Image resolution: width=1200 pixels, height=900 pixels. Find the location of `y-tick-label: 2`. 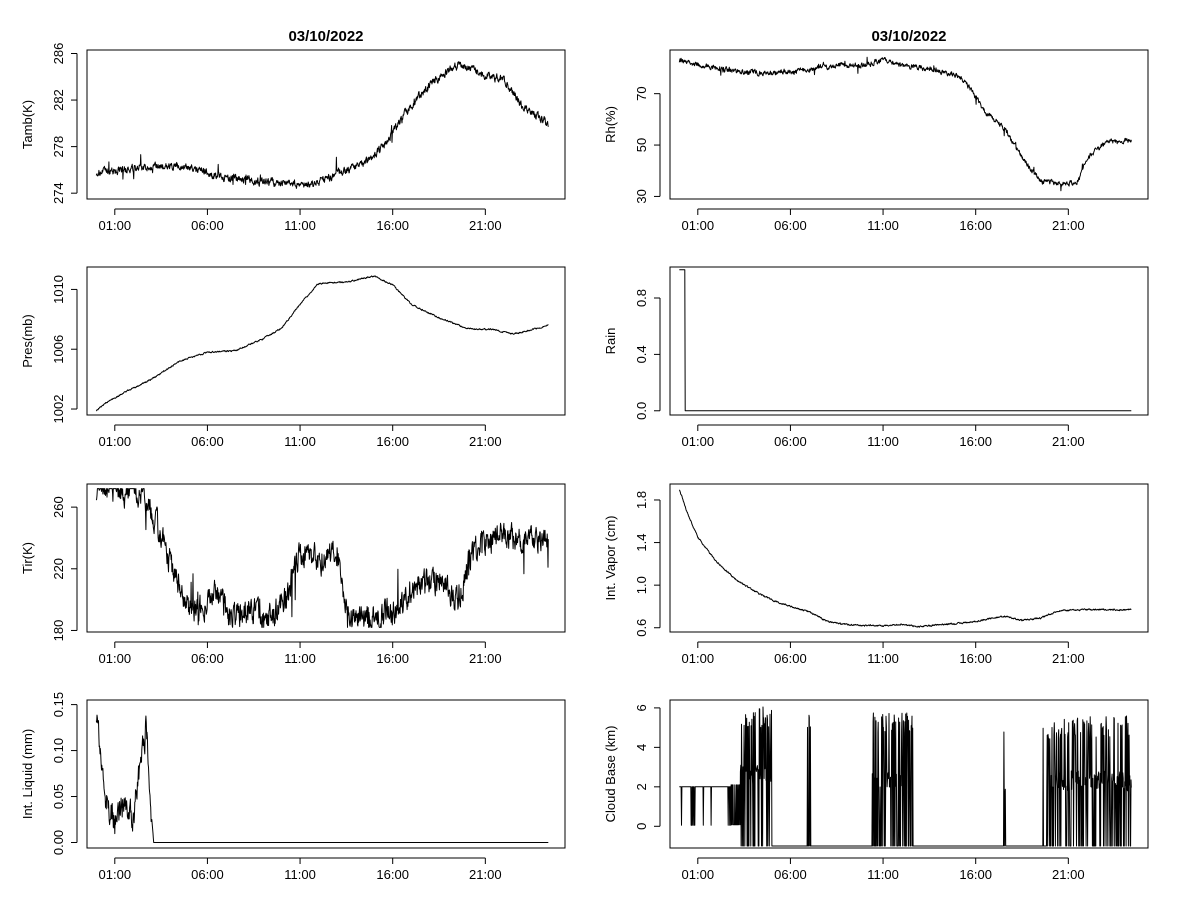

y-tick-label: 2 is located at coordinates (641, 786).